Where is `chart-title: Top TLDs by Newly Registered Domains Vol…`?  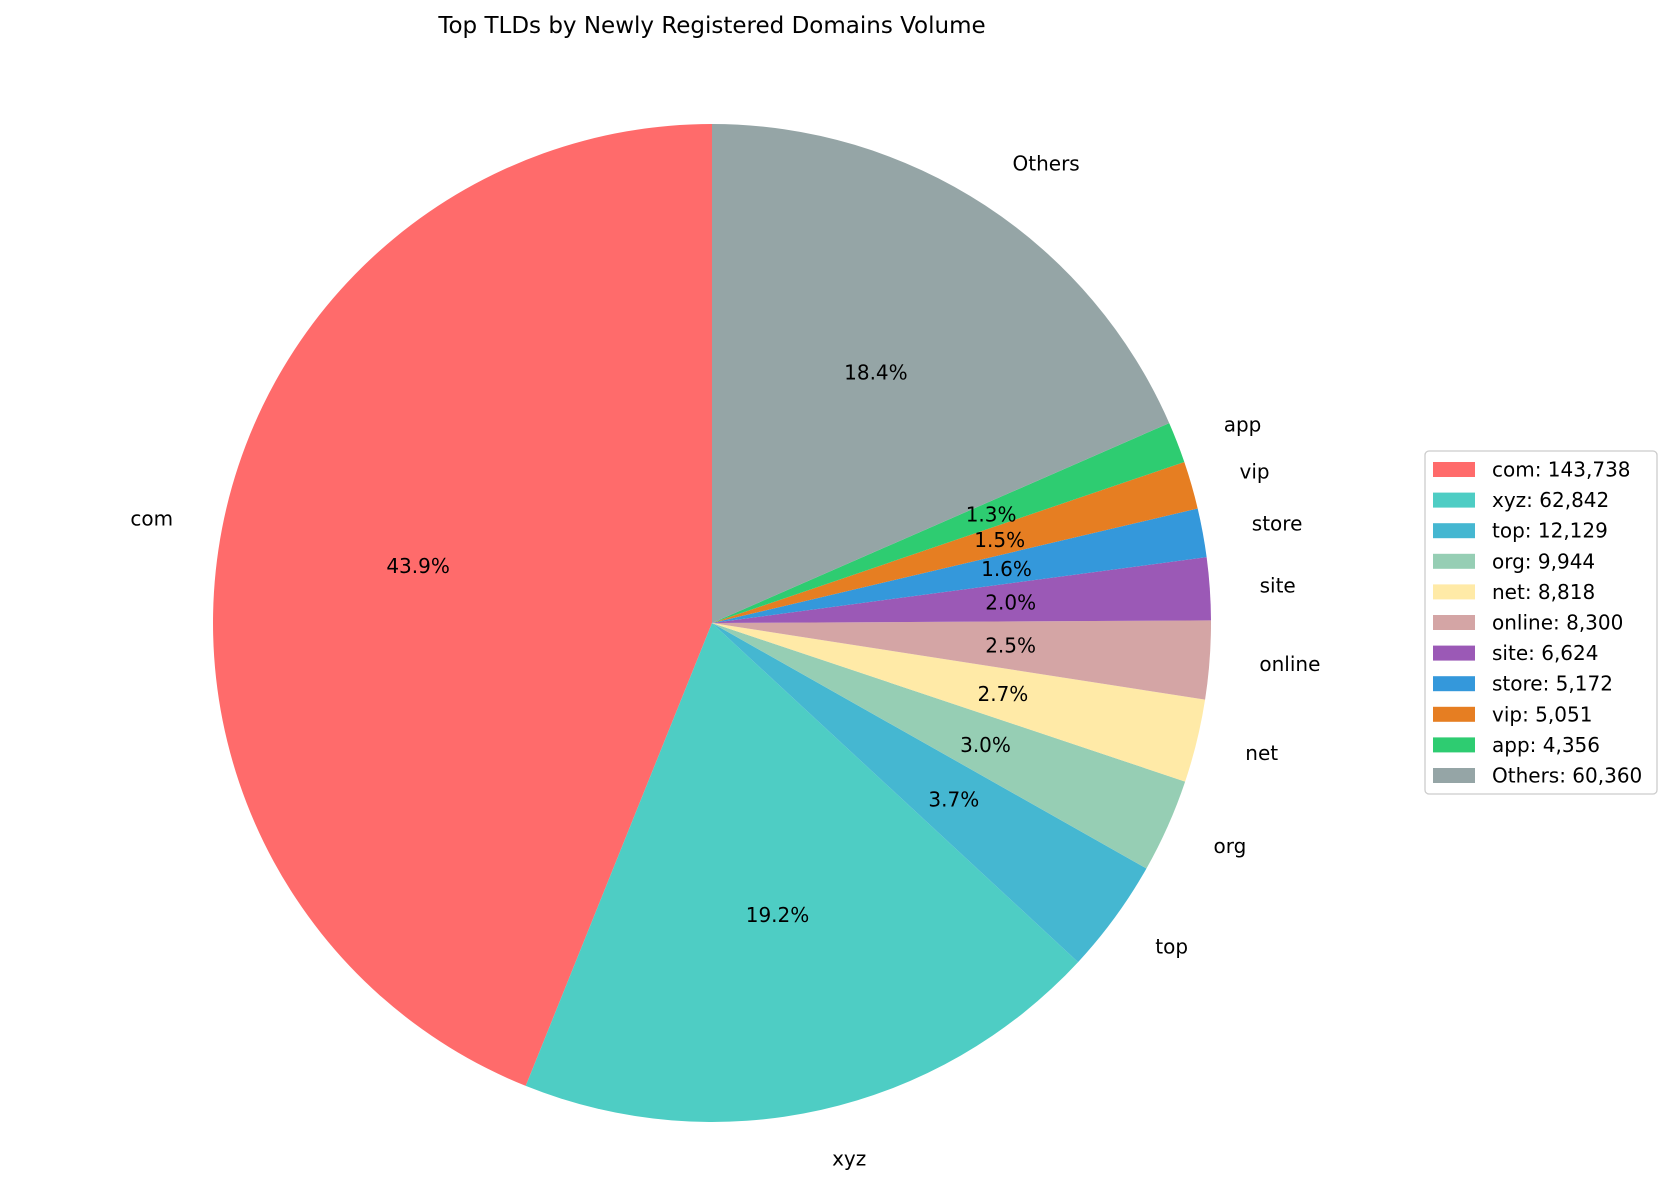 chart-title: Top TLDs by Newly Registered Domains Vol… is located at coordinates (711, 26).